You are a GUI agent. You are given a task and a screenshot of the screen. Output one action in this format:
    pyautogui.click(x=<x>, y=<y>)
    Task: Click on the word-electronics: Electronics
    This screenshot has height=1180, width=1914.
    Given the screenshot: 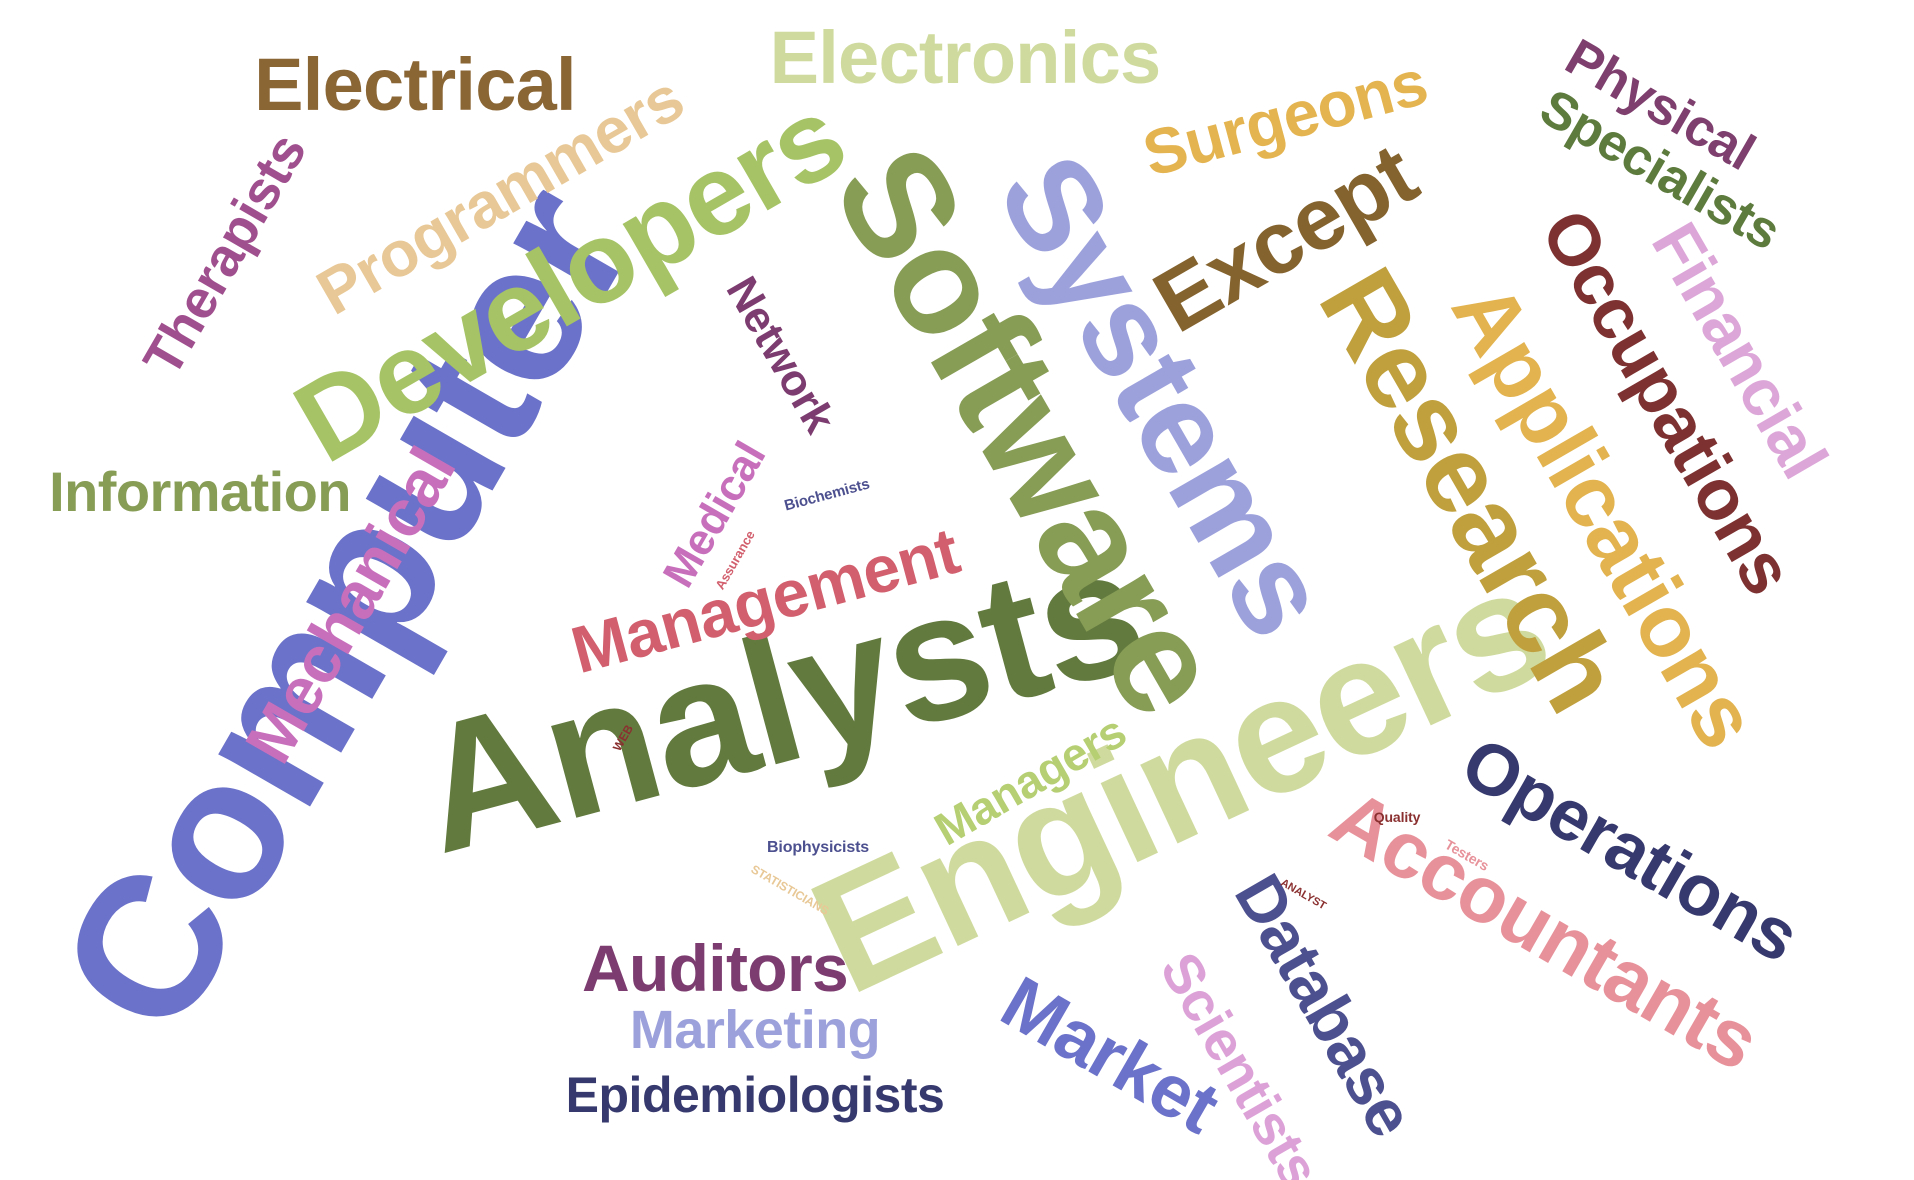 What is the action you would take?
    pyautogui.click(x=965, y=57)
    